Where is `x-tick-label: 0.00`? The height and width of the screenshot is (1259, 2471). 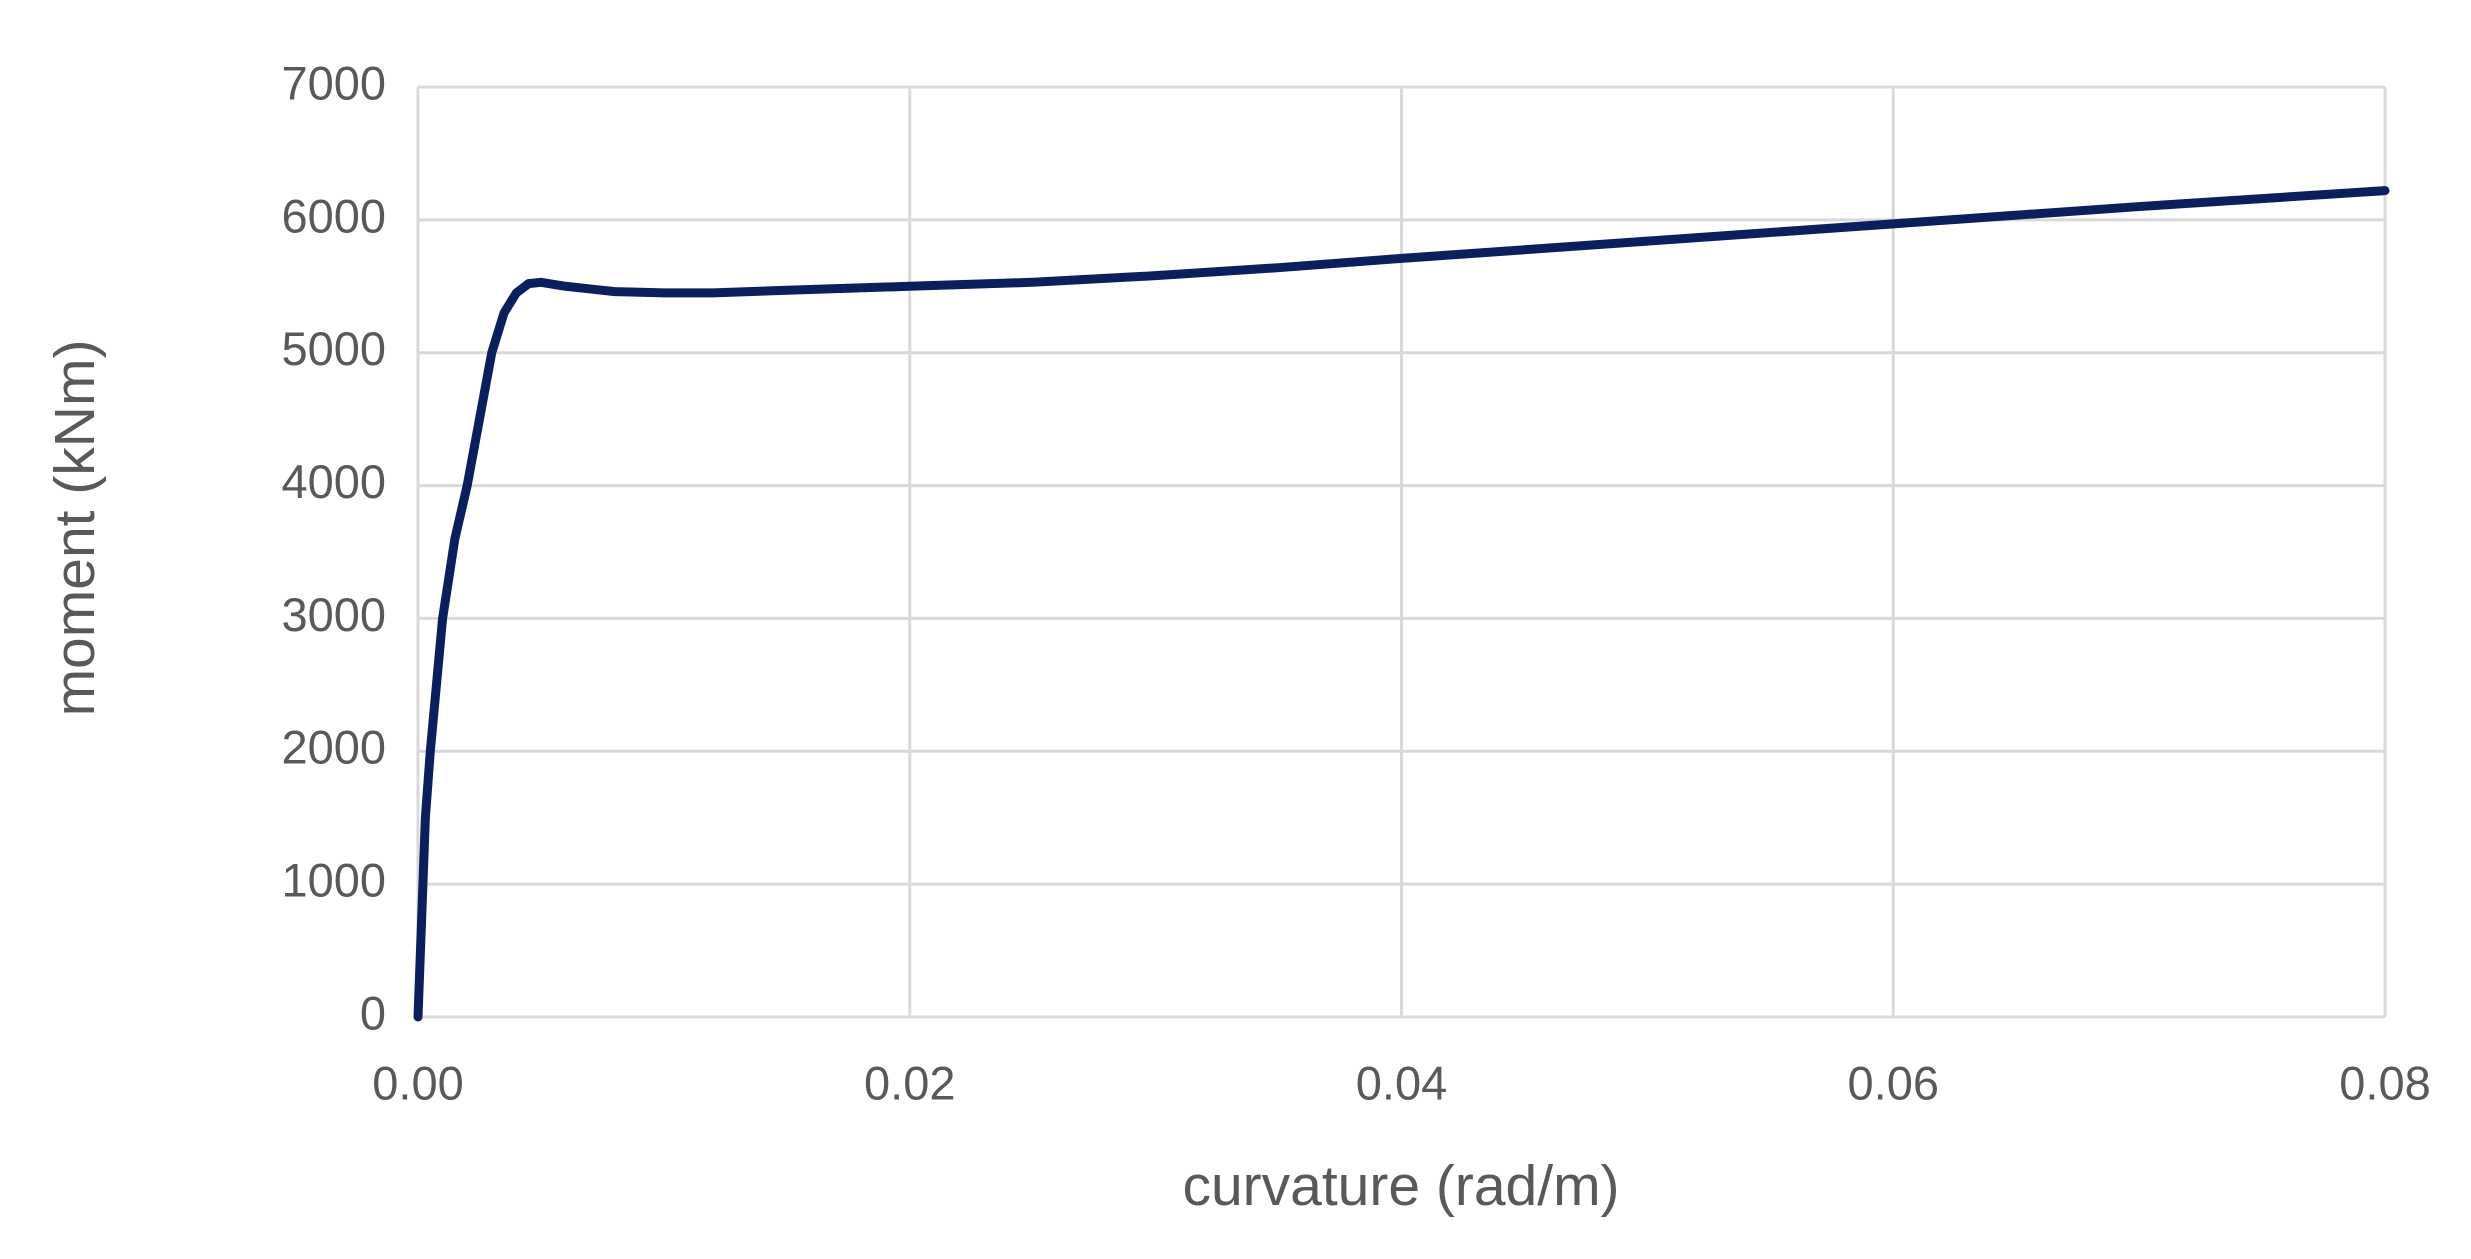
x-tick-label: 0.00 is located at coordinates (417, 1082).